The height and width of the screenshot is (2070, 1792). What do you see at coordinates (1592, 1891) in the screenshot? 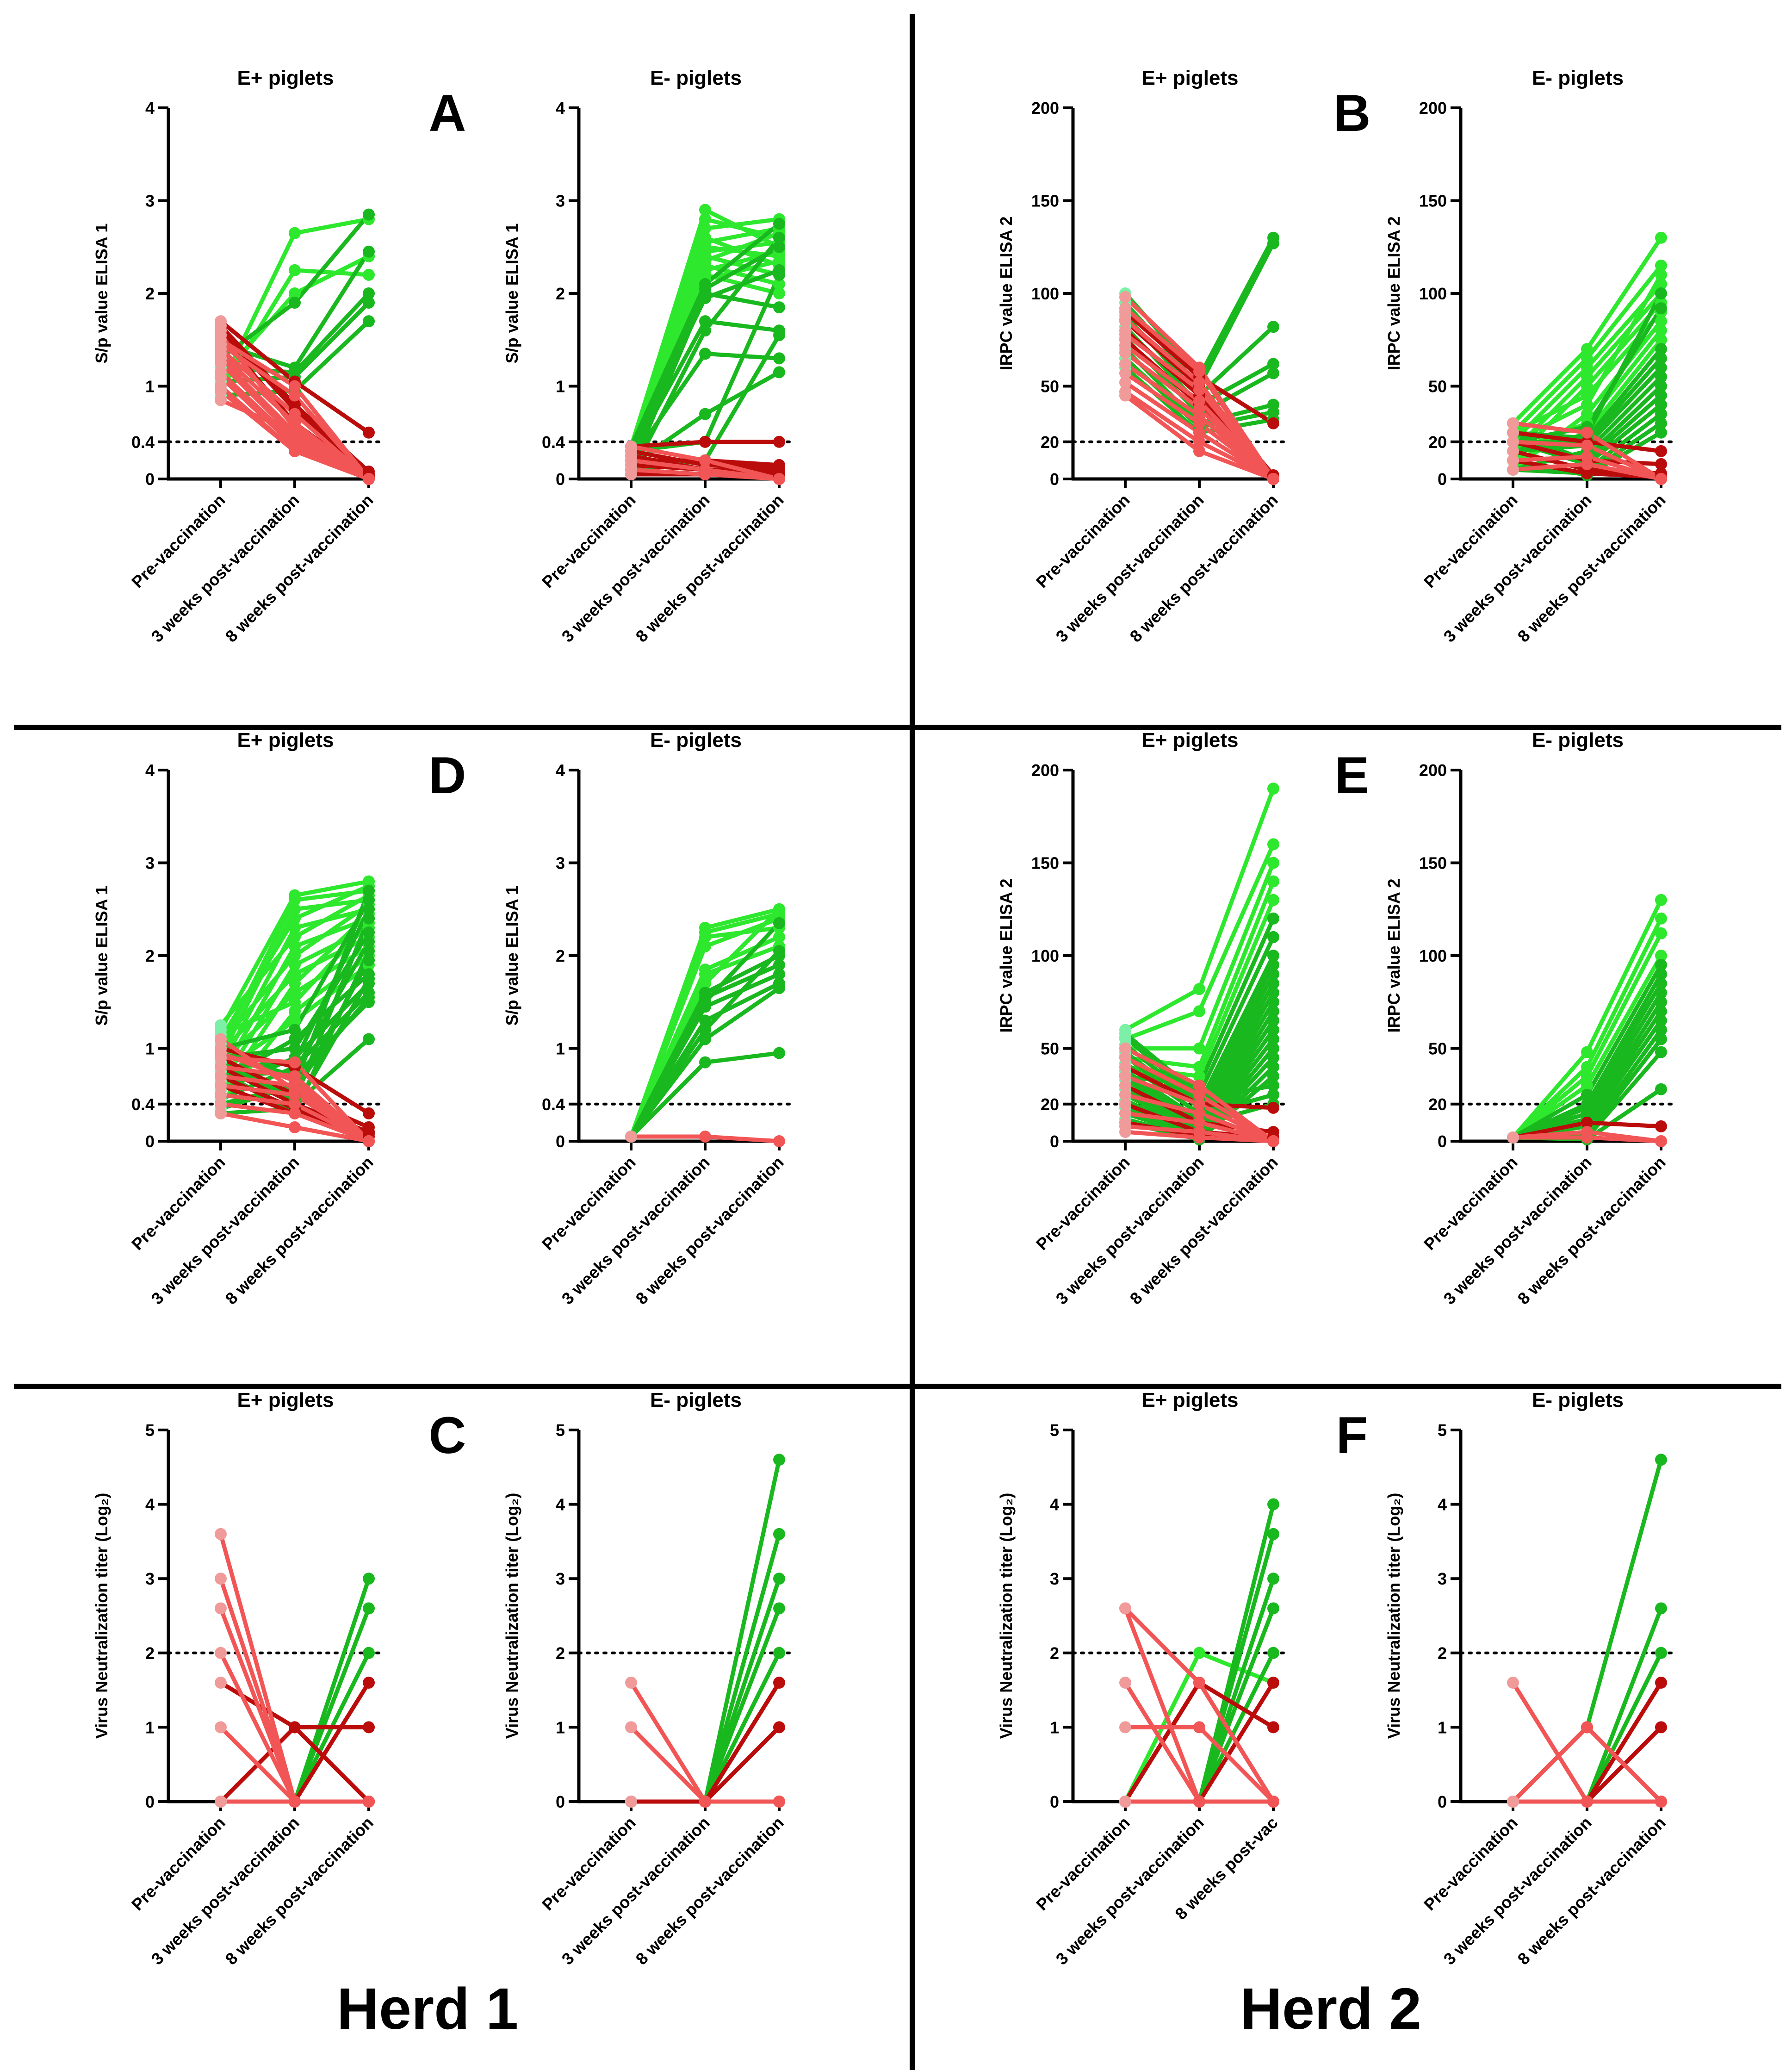
I see `x-tick-label: 8 weeks post-vaccination` at bounding box center [1592, 1891].